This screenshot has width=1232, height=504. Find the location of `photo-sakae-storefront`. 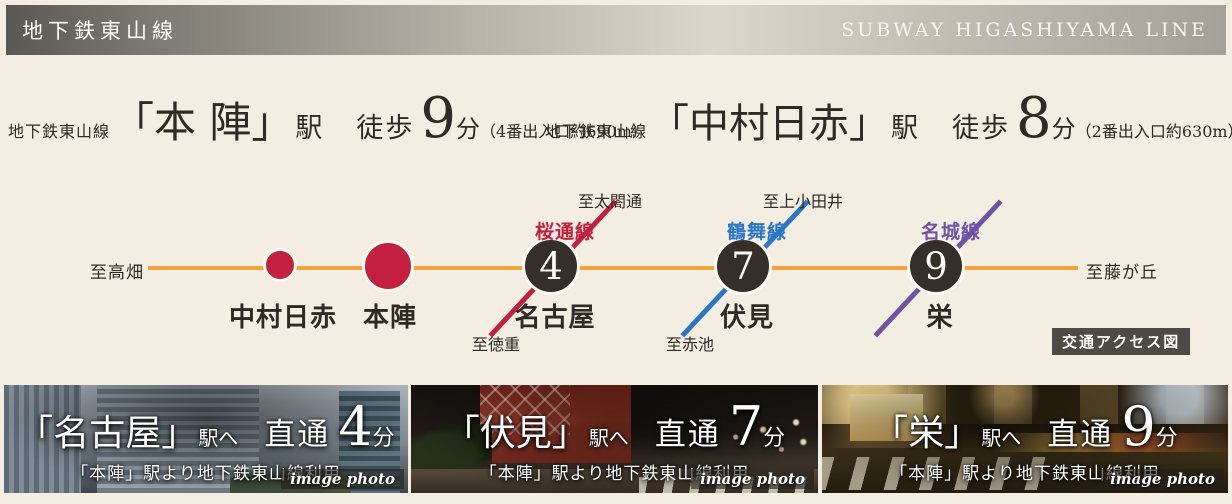

photo-sakae-storefront is located at coordinates (887, 417).